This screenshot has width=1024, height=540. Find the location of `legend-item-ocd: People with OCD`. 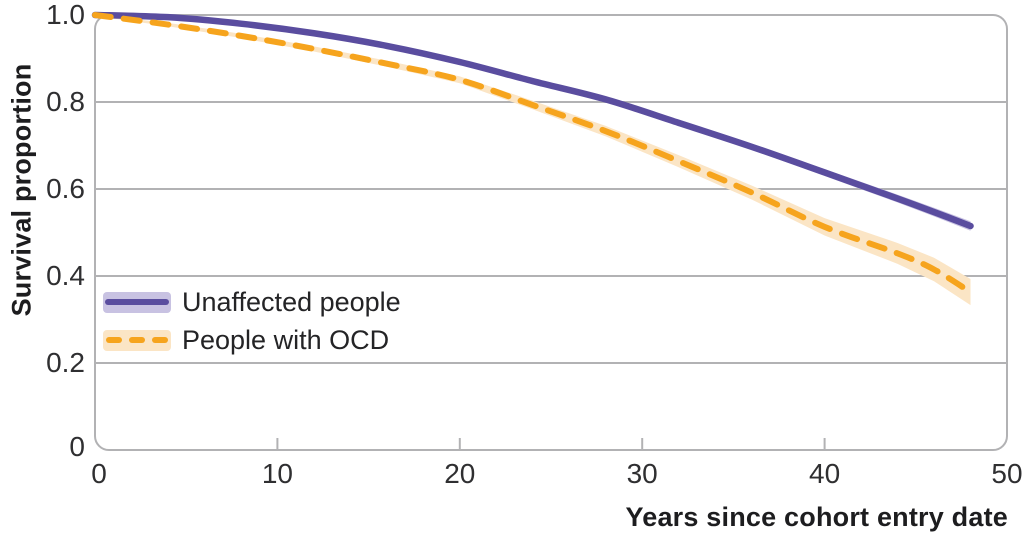

legend-item-ocd: People with OCD is located at coordinates (252, 340).